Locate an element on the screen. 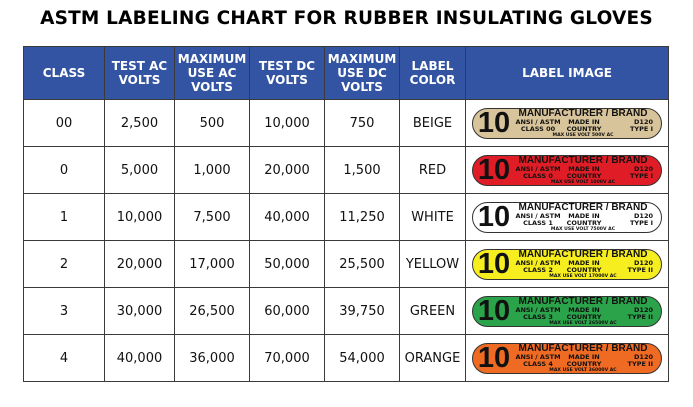  cell-test-ac: 30,000 is located at coordinates (139, 311).